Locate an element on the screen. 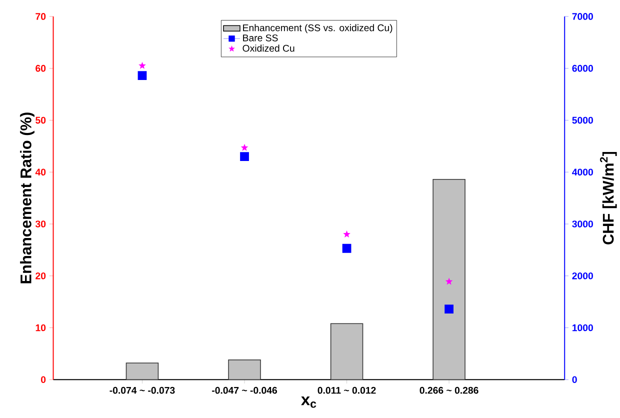 The image size is (620, 418). y2-tick-label: 3000 is located at coordinates (582, 224).